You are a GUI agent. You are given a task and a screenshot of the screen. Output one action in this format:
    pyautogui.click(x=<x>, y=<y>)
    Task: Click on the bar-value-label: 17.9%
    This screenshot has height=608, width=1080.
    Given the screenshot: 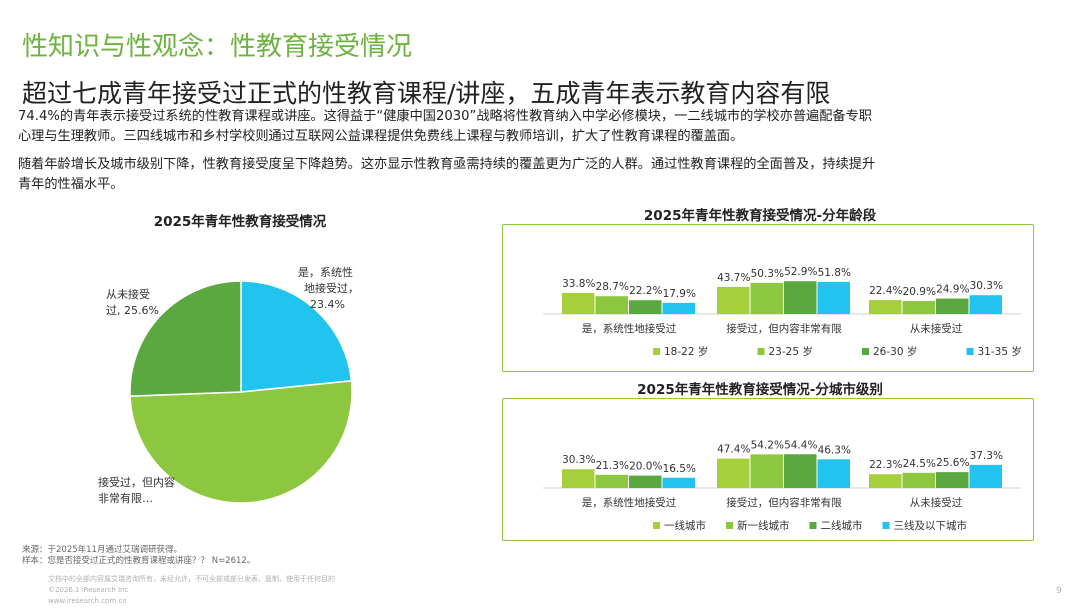 What is the action you would take?
    pyautogui.click(x=679, y=294)
    